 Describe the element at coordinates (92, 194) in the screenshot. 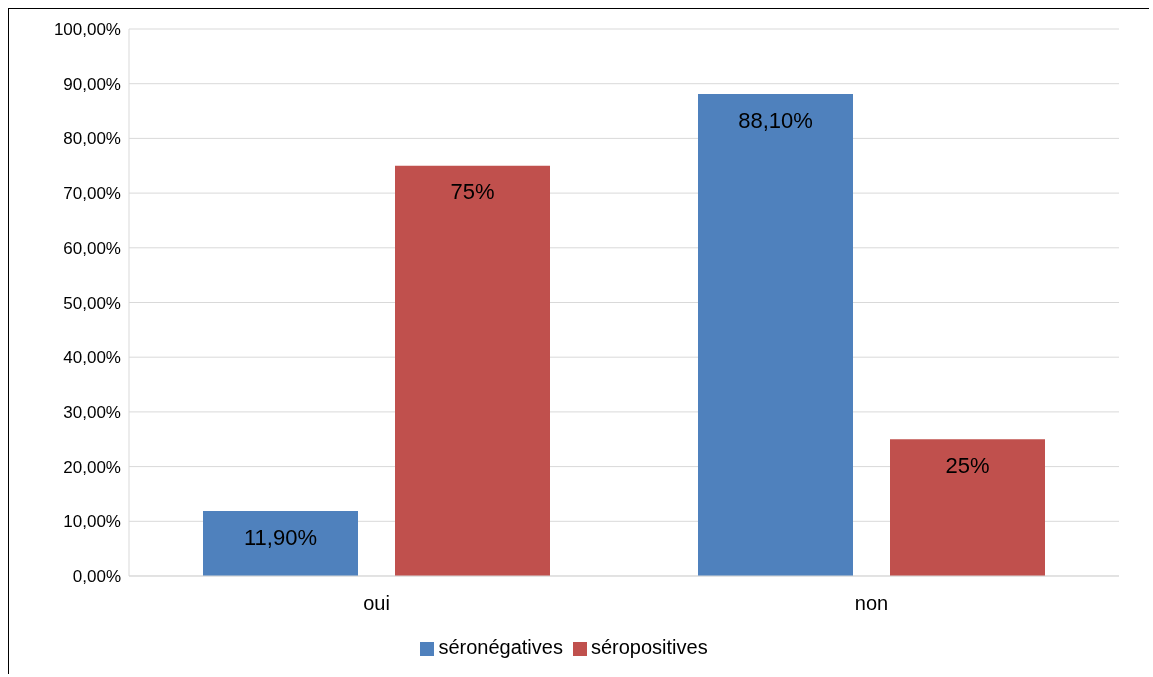

I see `y-tick-label: 70,00%` at that location.